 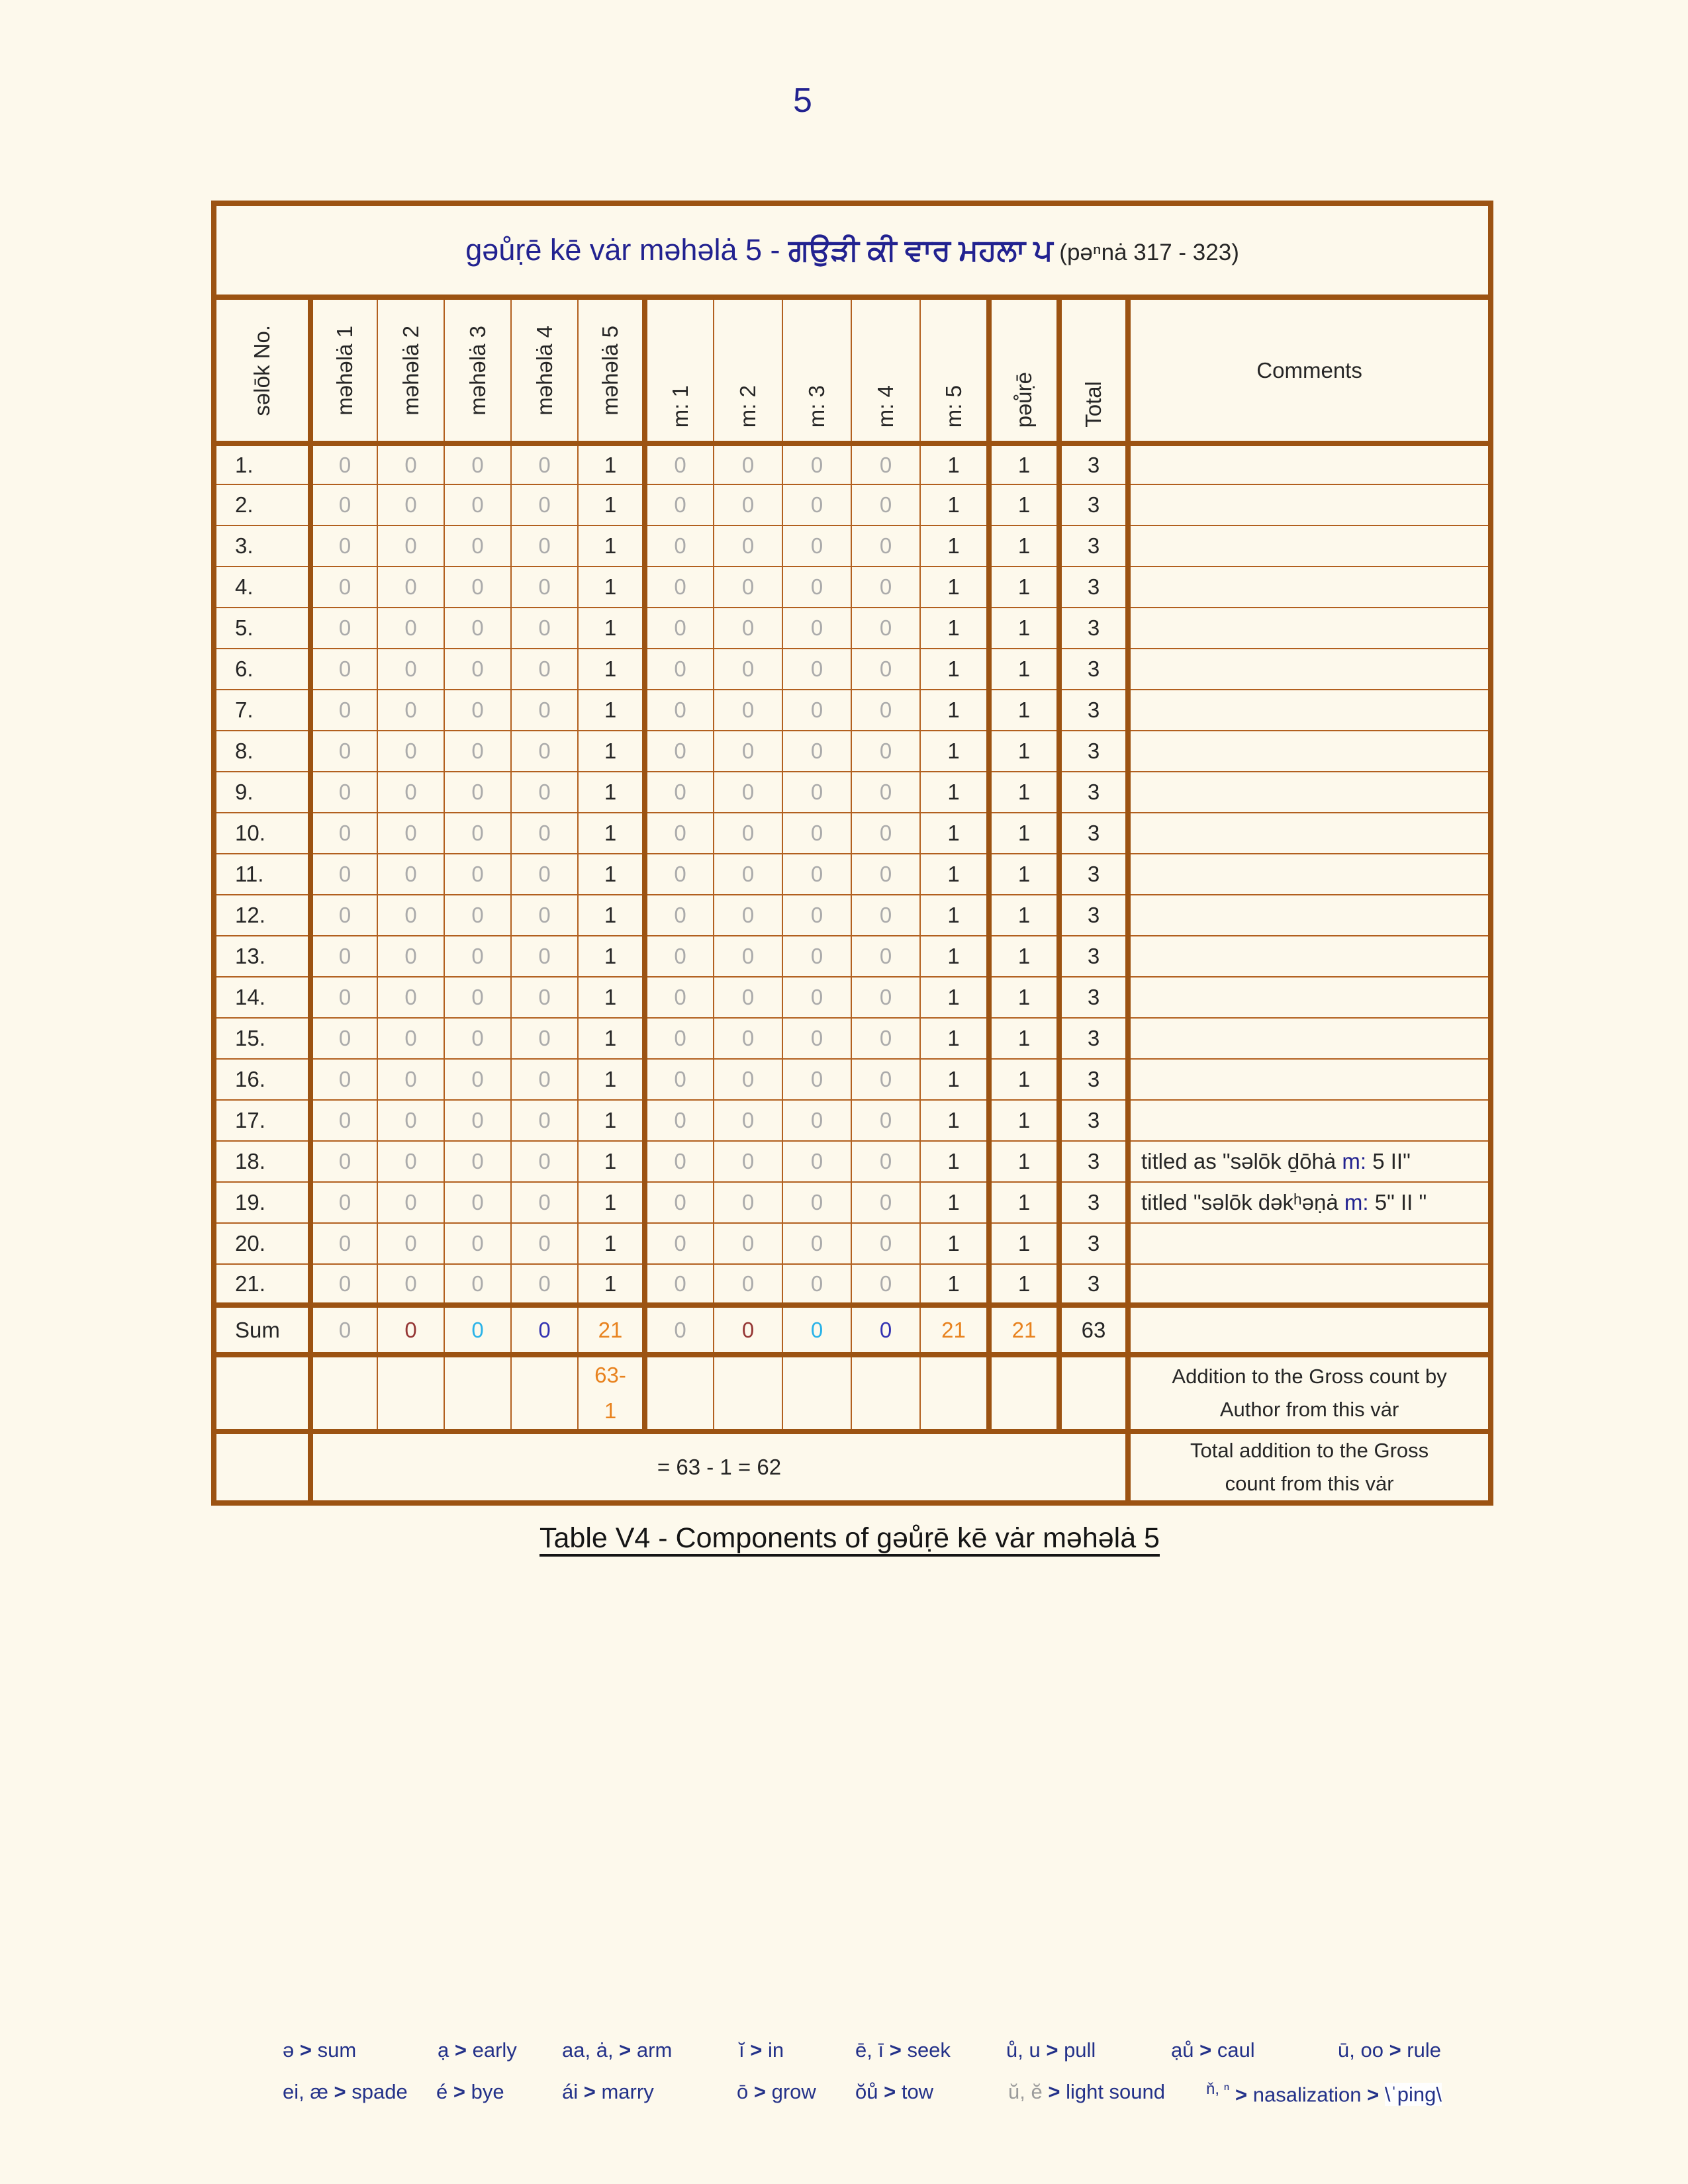 I want to click on column-header-wrap: Total, so click(x=1093, y=370).